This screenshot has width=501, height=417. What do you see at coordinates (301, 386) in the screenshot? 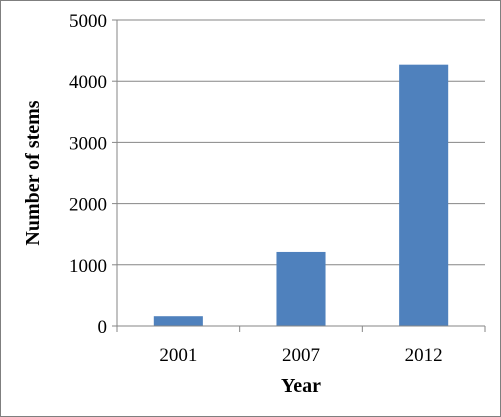
I see `x-axis-title: Year` at bounding box center [301, 386].